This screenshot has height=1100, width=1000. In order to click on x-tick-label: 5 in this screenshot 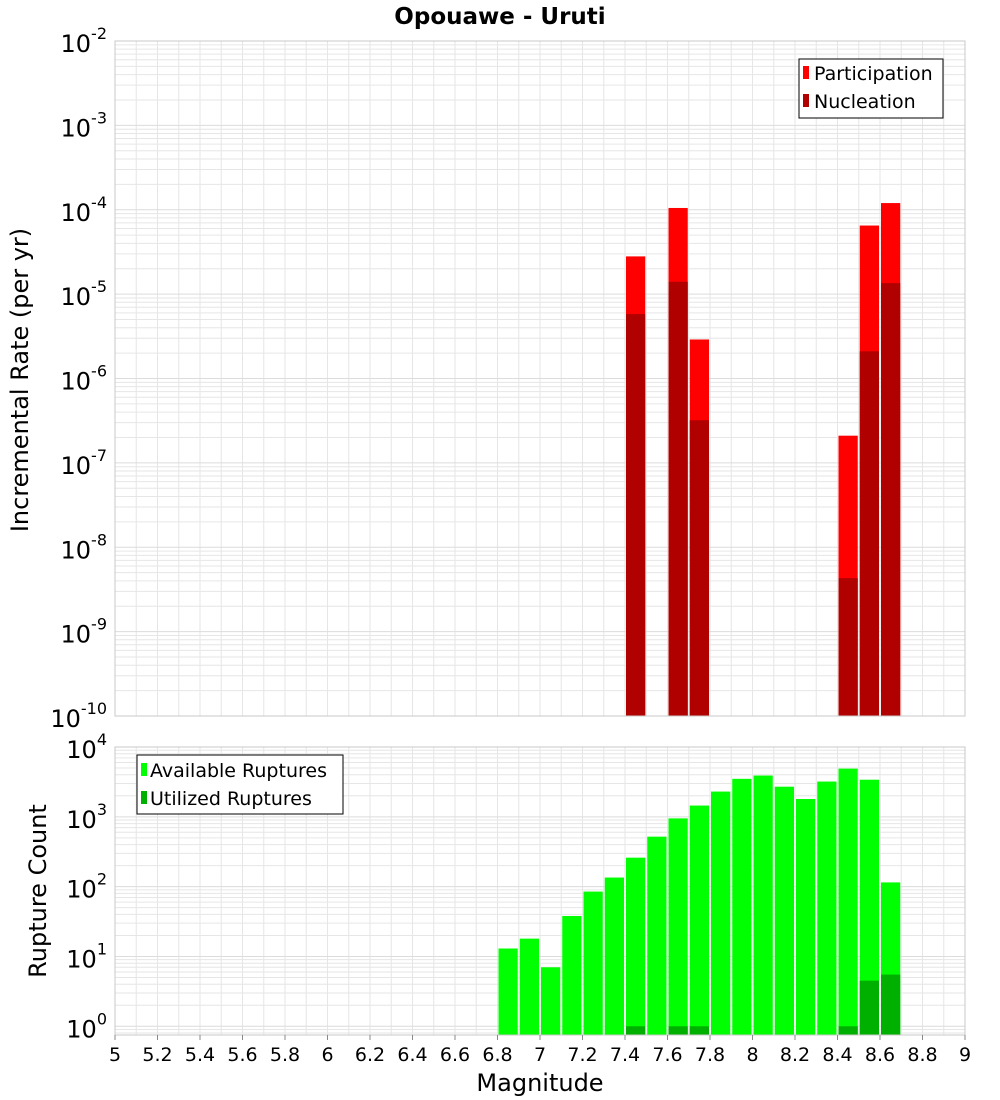, I will do `click(115, 1055)`.